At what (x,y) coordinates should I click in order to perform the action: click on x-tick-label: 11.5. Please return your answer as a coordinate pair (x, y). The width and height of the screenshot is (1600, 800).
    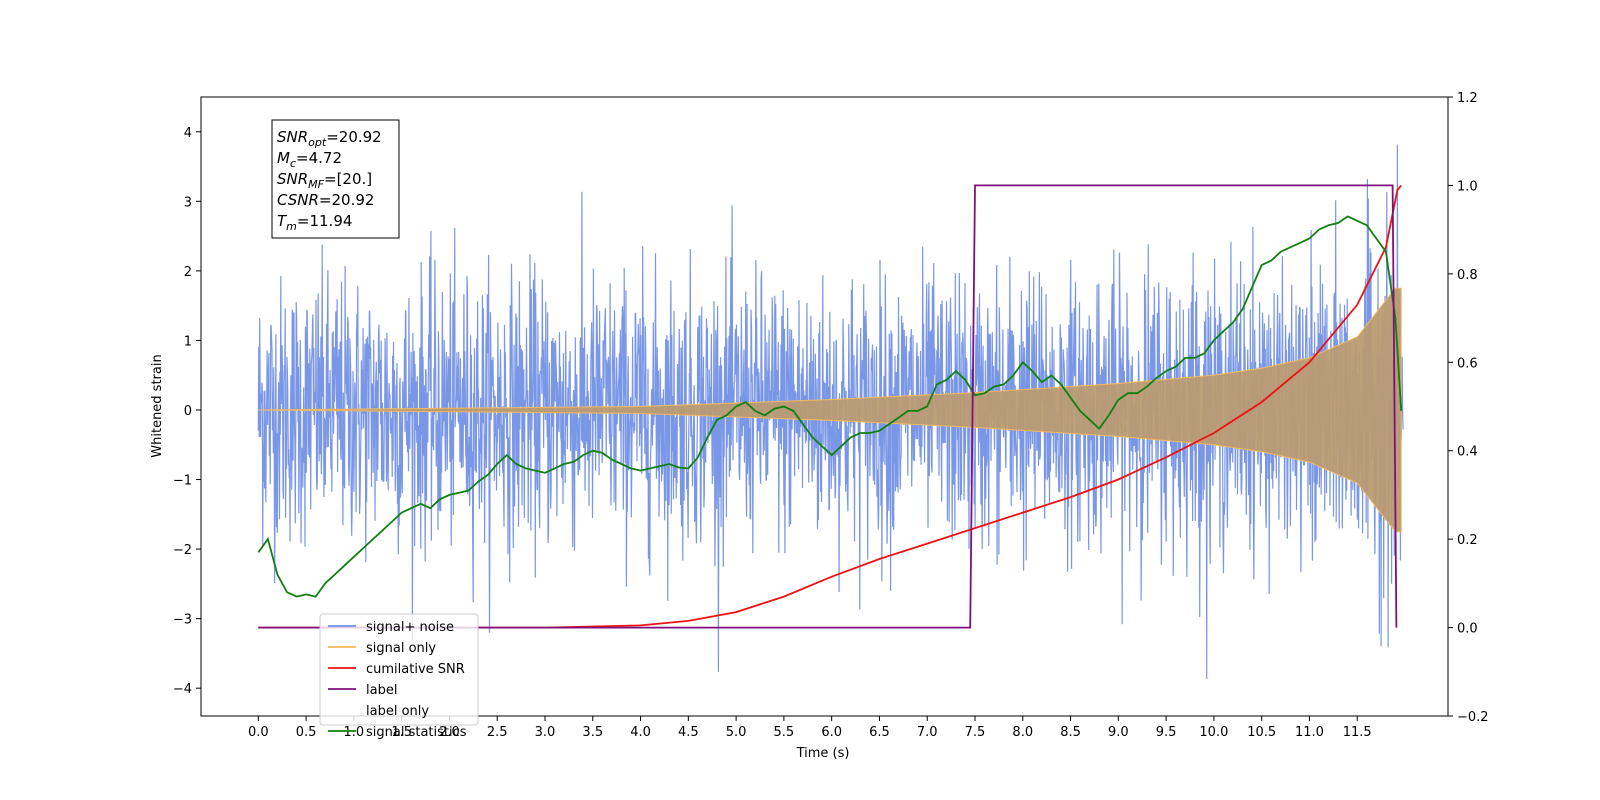
    Looking at the image, I should click on (1357, 732).